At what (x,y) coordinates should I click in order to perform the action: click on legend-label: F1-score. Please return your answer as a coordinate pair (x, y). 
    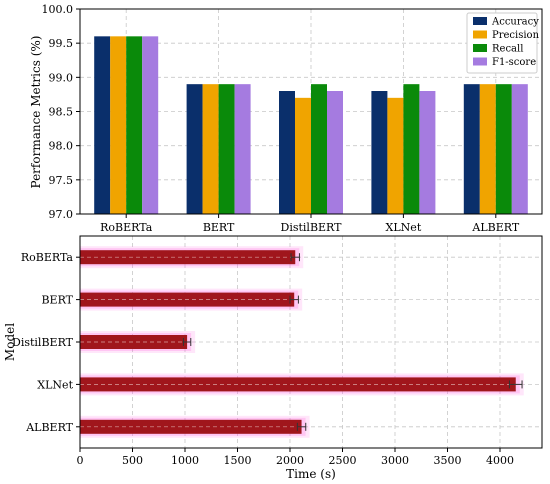
    Looking at the image, I should click on (514, 62).